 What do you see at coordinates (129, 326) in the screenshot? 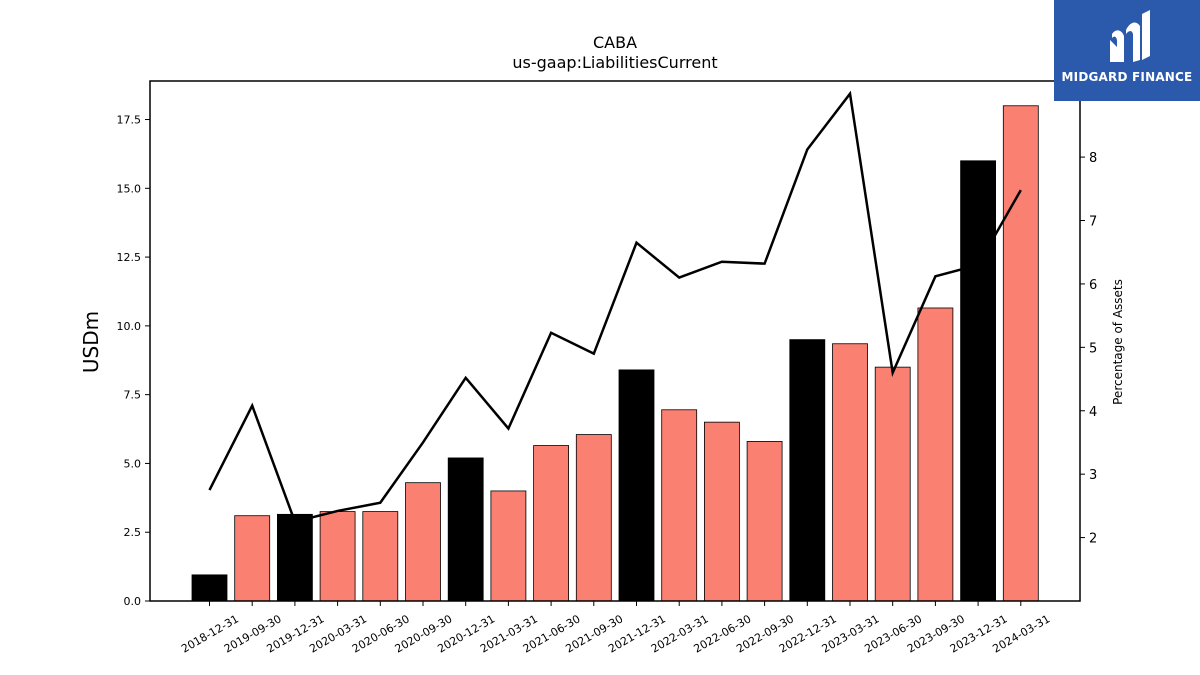
I see `y-tick-label: 10.0` at bounding box center [129, 326].